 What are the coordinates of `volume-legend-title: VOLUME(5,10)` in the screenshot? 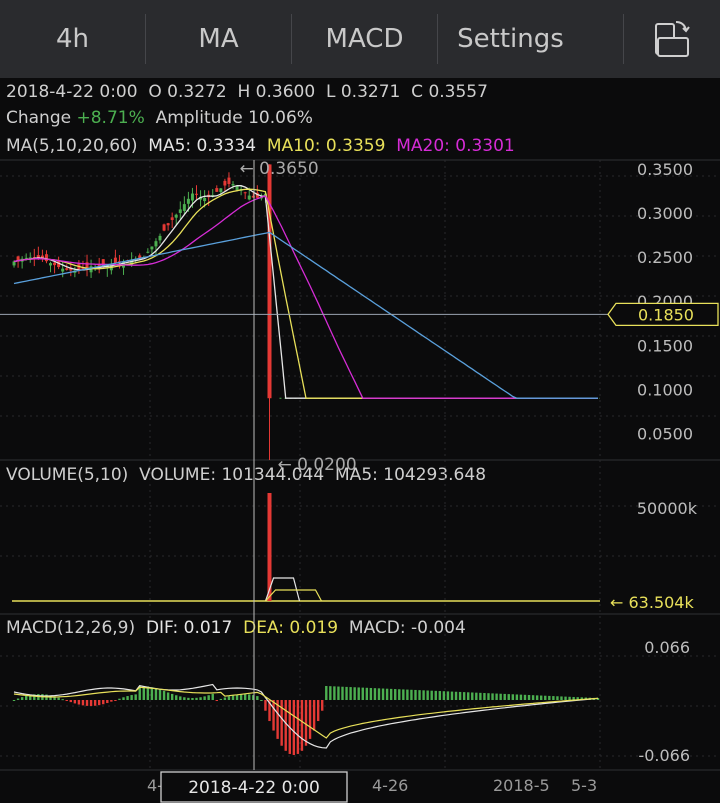 It's located at (67, 475).